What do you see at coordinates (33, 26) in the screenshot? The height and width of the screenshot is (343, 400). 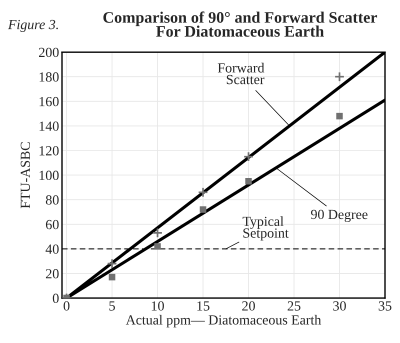 I see `caption: Figure 3.` at bounding box center [33, 26].